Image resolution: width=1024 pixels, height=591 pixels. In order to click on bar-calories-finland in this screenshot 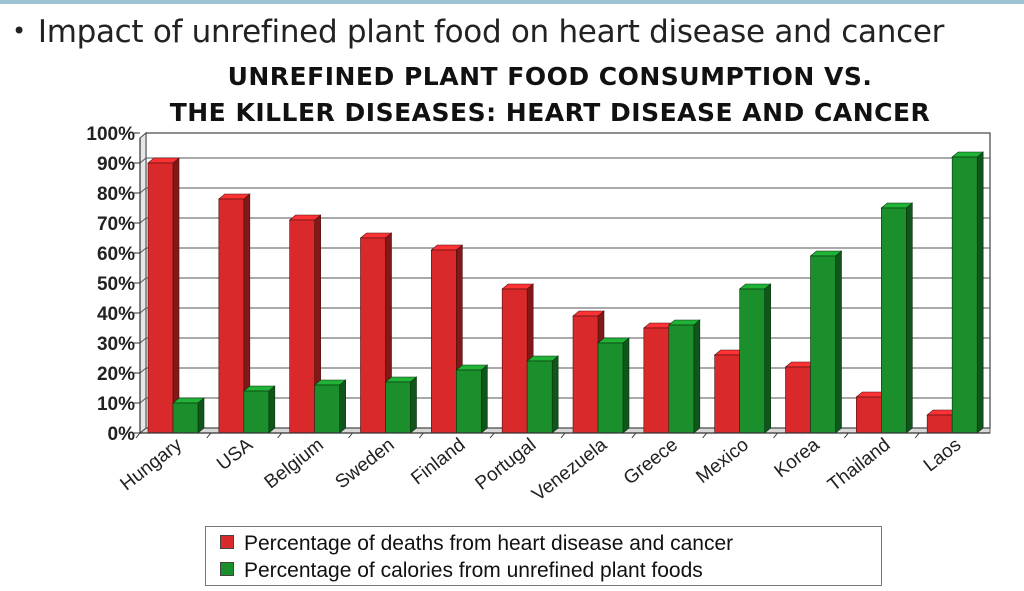, I will do `click(469, 401)`.